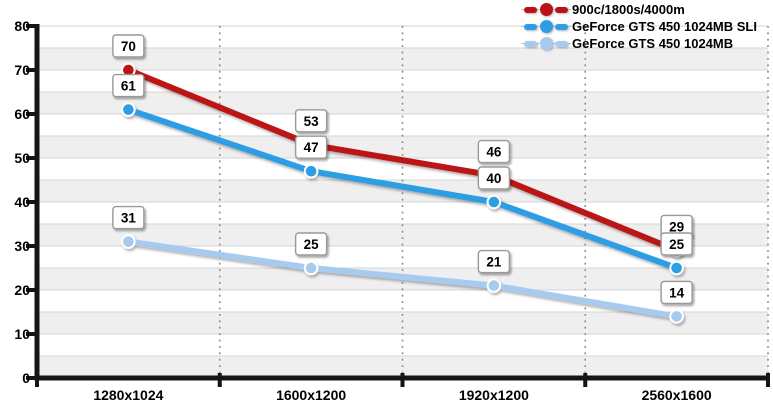  Describe the element at coordinates (26, 378) in the screenshot. I see `svg-text: 0` at that location.